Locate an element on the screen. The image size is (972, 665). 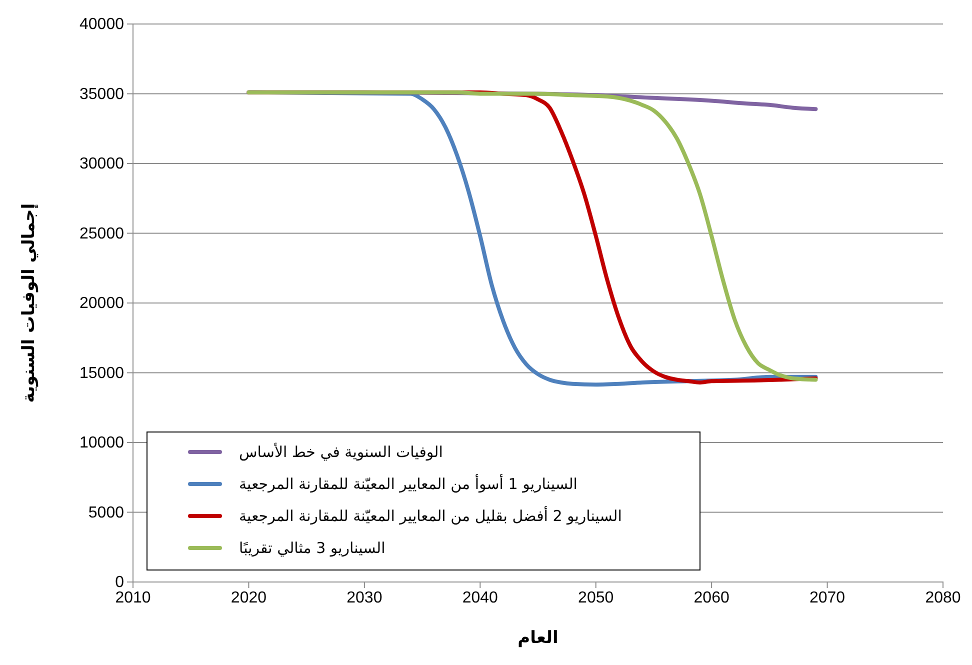
legend-label: السيناريو 2 أفضل بقليل من المعايير المعيّنة للمقارنة المرجعية is located at coordinates (430, 515).